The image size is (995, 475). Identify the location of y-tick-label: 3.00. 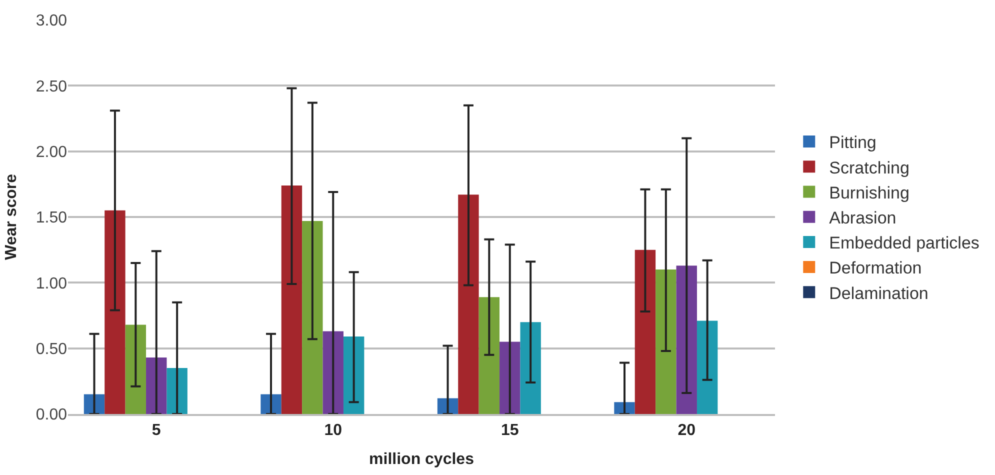
(52, 21).